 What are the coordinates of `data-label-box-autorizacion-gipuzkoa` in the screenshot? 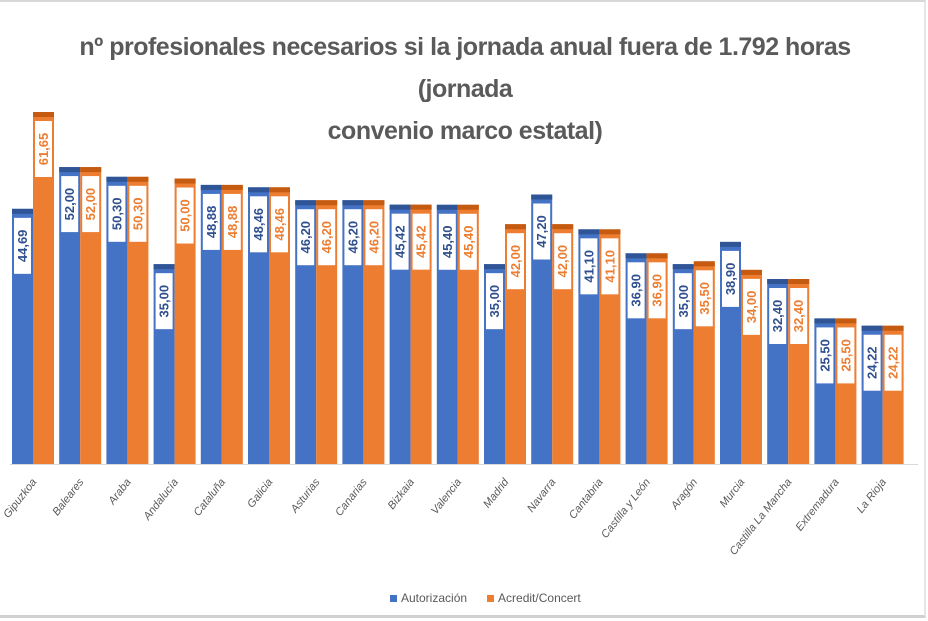 It's located at (22, 245).